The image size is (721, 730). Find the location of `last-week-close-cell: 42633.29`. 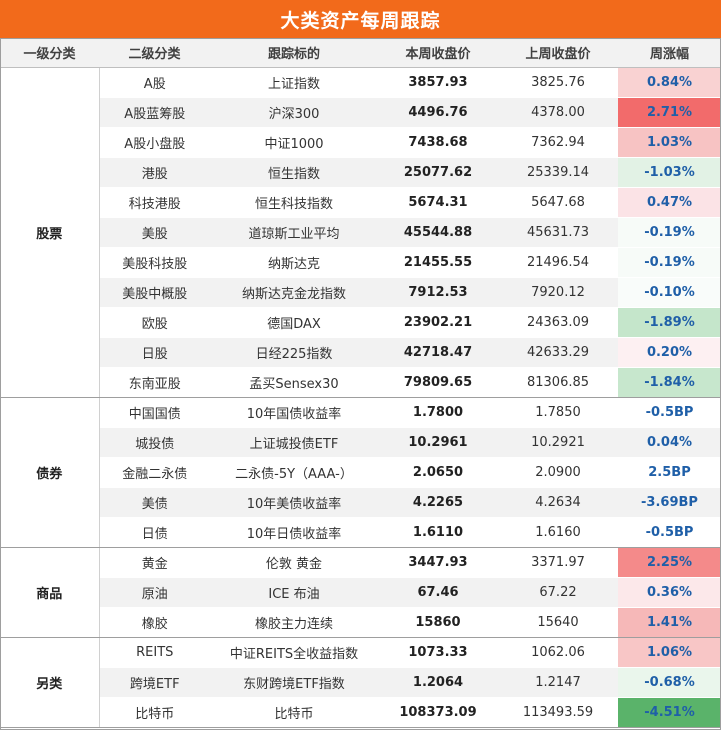

last-week-close-cell: 42633.29 is located at coordinates (558, 352).